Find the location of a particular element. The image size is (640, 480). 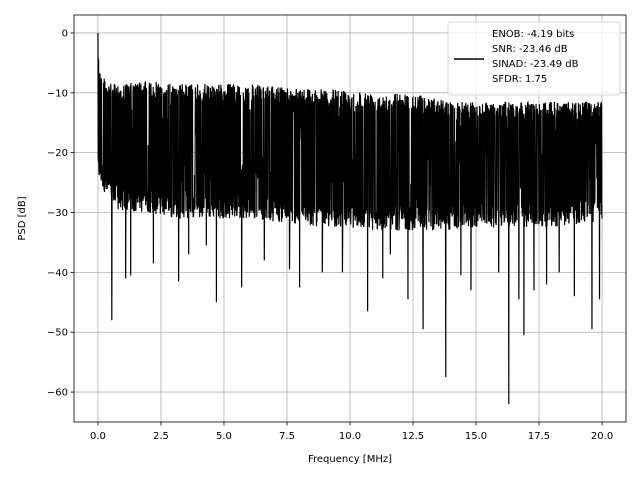

y-tick-label: 0 is located at coordinates (65, 33).